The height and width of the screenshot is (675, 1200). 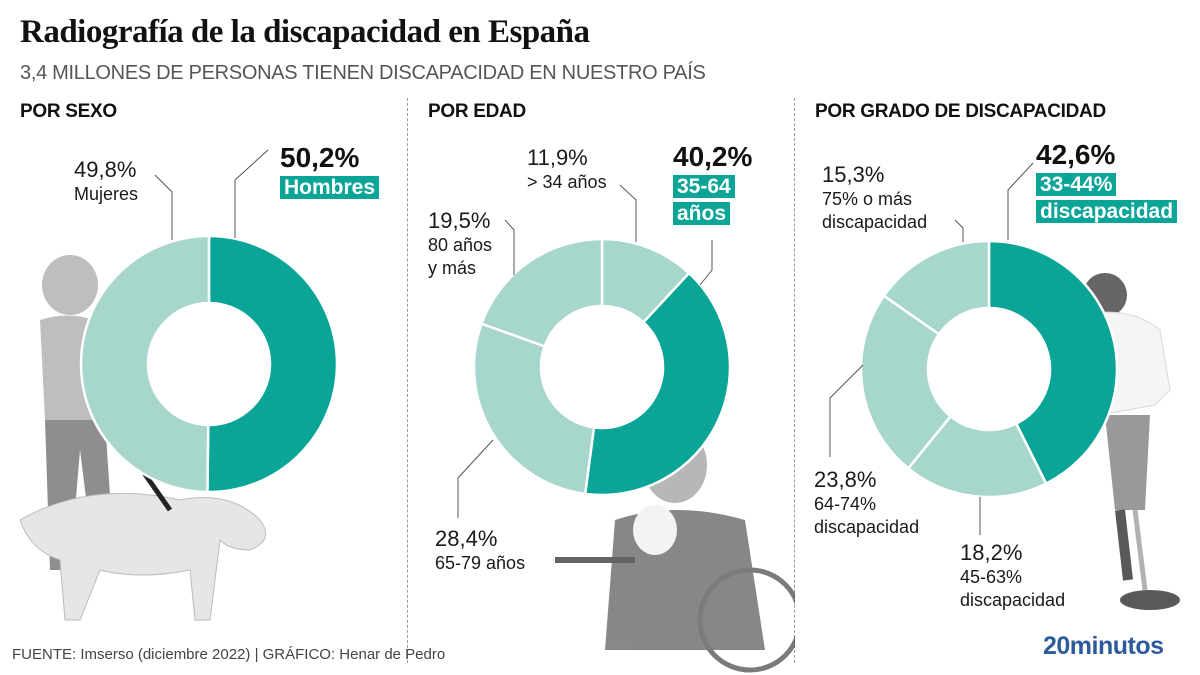 I want to click on label-pct: 50,2%, so click(x=320, y=157).